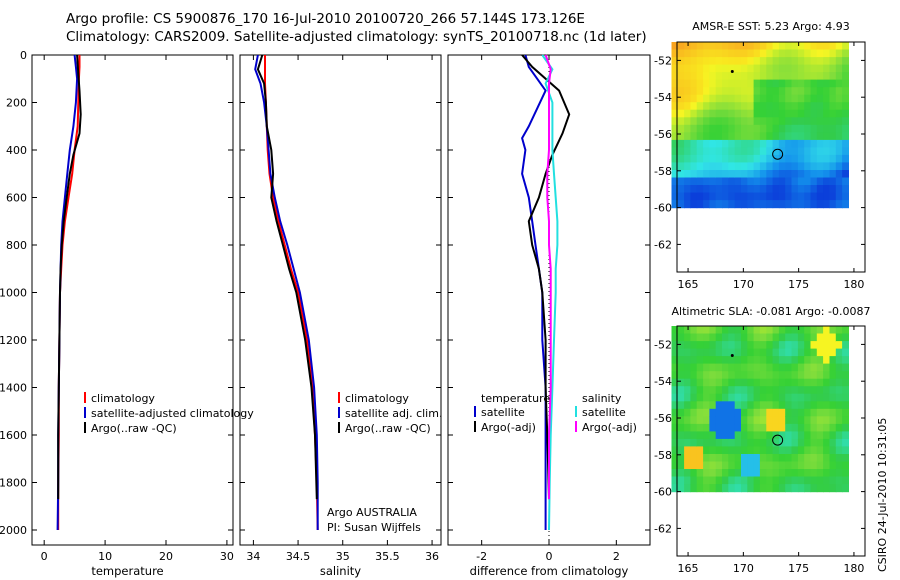  What do you see at coordinates (13, 388) in the screenshot?
I see `y-tick-label: 1400` at bounding box center [13, 388].